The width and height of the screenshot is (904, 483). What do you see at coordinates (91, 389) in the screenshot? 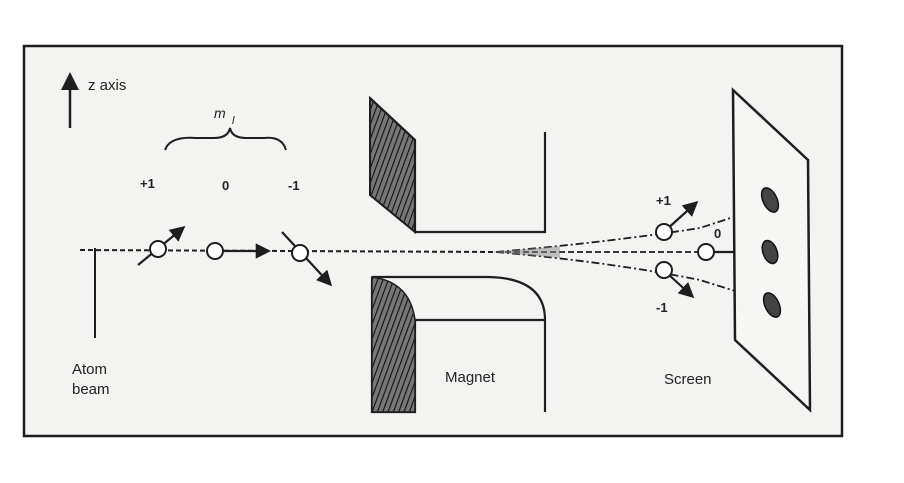
I see `atom-beam-label-line2: beam` at bounding box center [91, 389].